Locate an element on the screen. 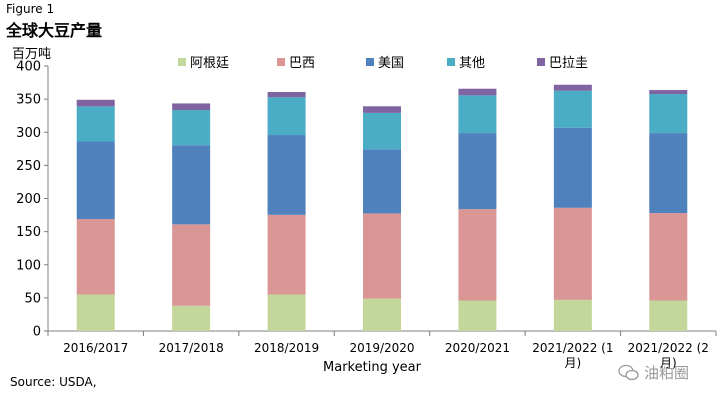 Image resolution: width=726 pixels, height=406 pixels. x-tick-label: 2021/2022 (1 is located at coordinates (572, 348).